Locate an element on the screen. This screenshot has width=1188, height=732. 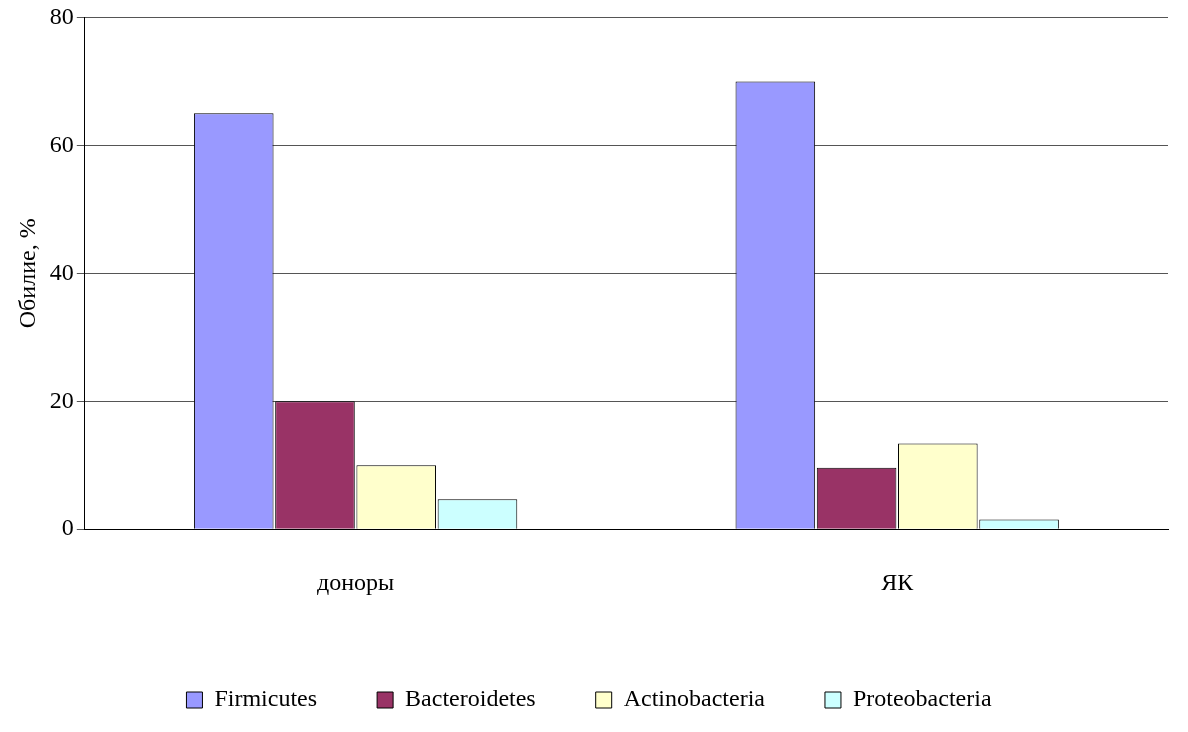
y-tick-label: 40 is located at coordinates (61, 271).